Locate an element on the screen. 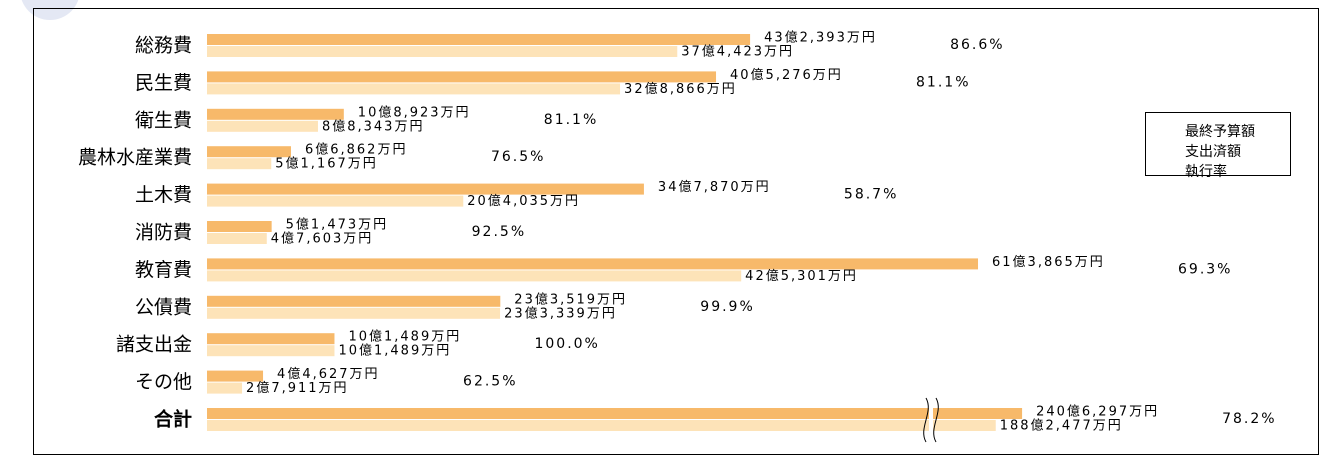  category-label: 教育費 is located at coordinates (163, 270).